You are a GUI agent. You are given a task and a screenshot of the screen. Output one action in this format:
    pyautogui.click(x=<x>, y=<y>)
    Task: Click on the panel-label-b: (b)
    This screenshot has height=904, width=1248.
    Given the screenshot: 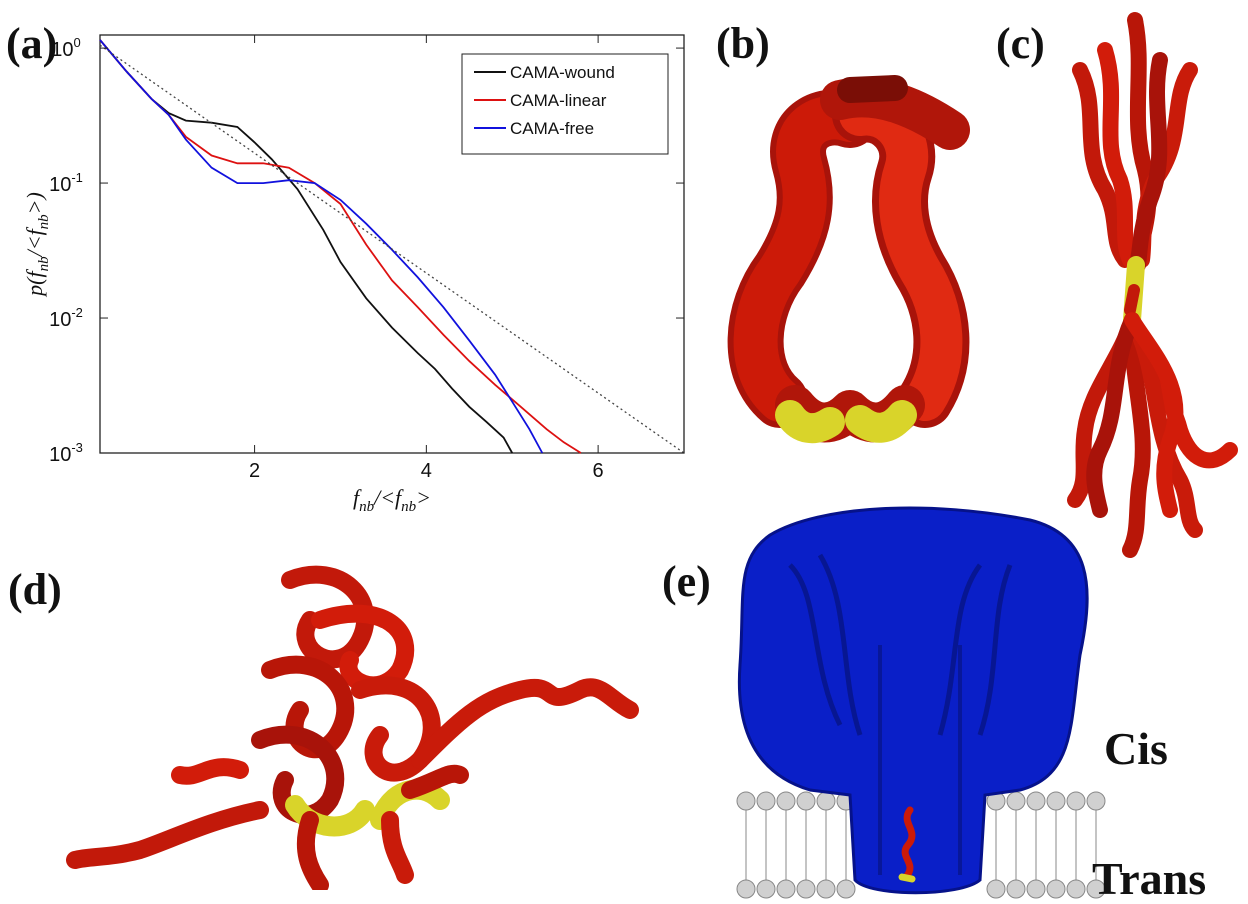 What is the action you would take?
    pyautogui.click(x=743, y=43)
    